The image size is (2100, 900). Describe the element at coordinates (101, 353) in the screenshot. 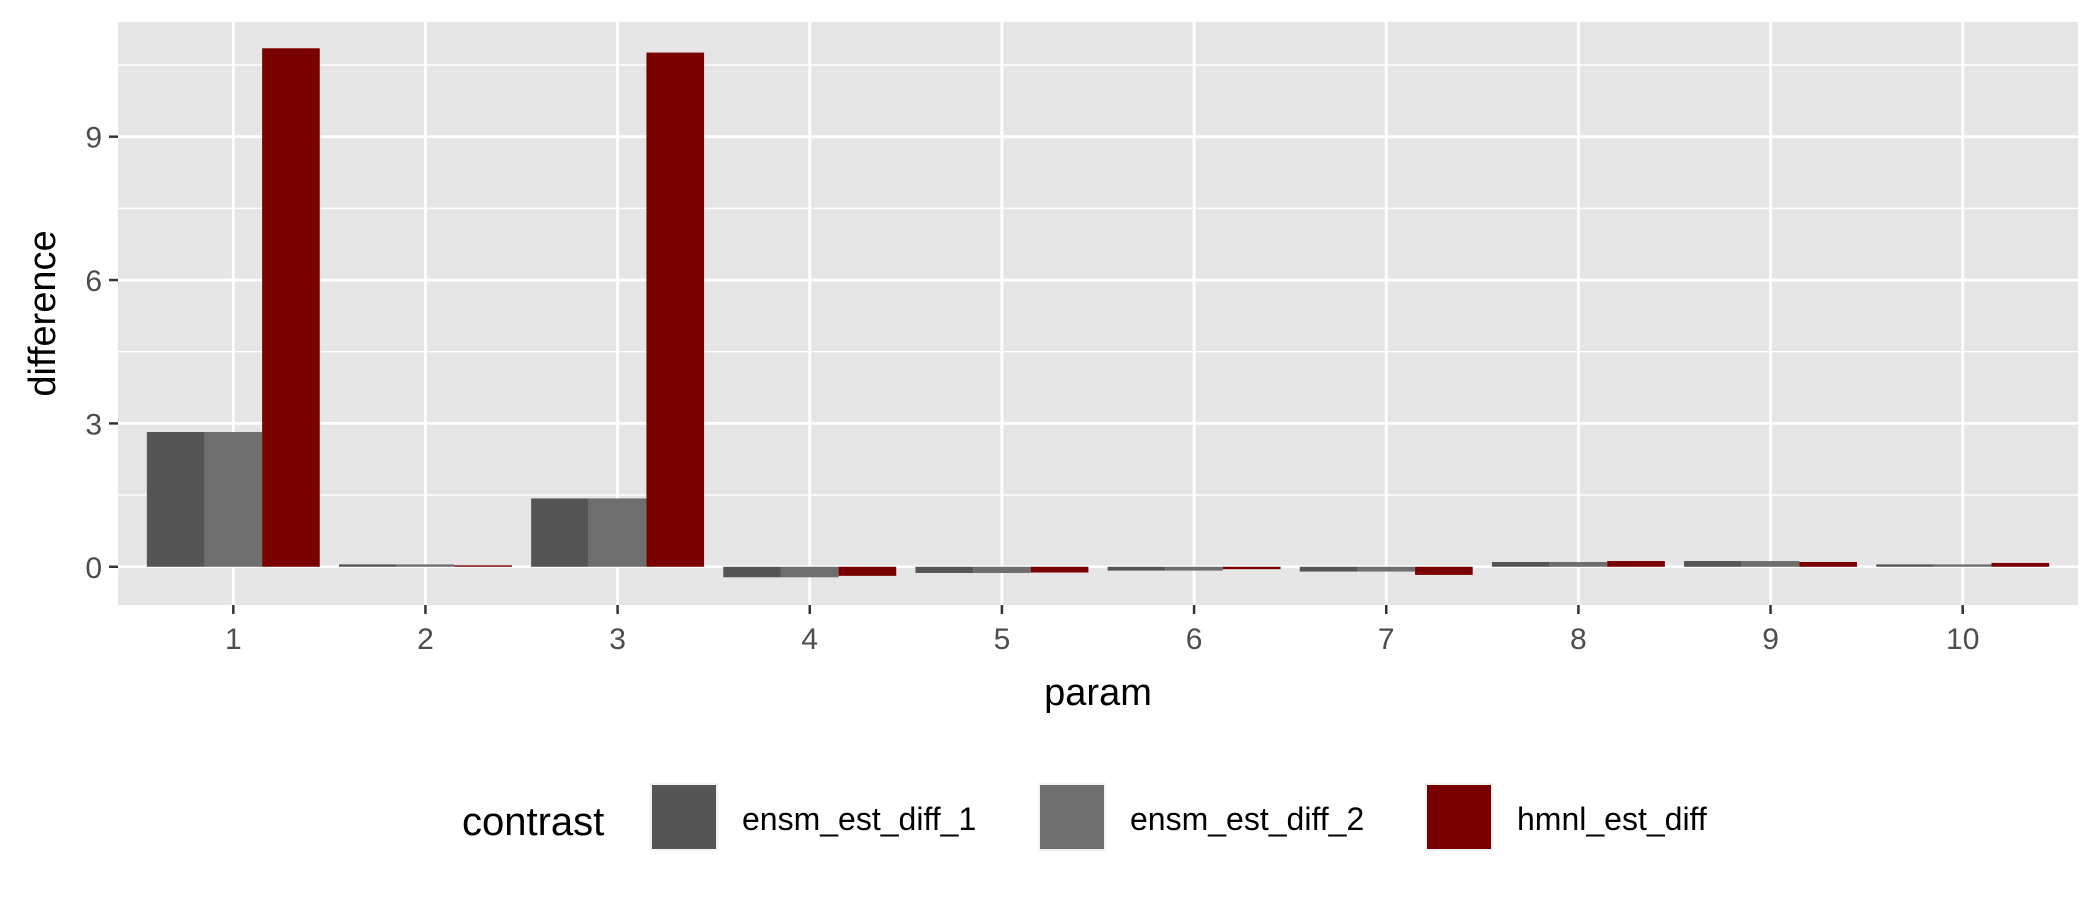

I see `y-axis: 0 3 6 9` at that location.